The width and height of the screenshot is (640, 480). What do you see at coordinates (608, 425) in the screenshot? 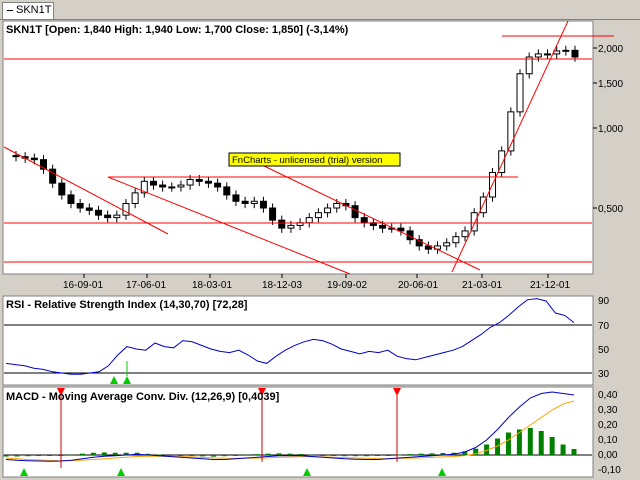
I see `macd-y-tick-020: 0,20` at bounding box center [608, 425].